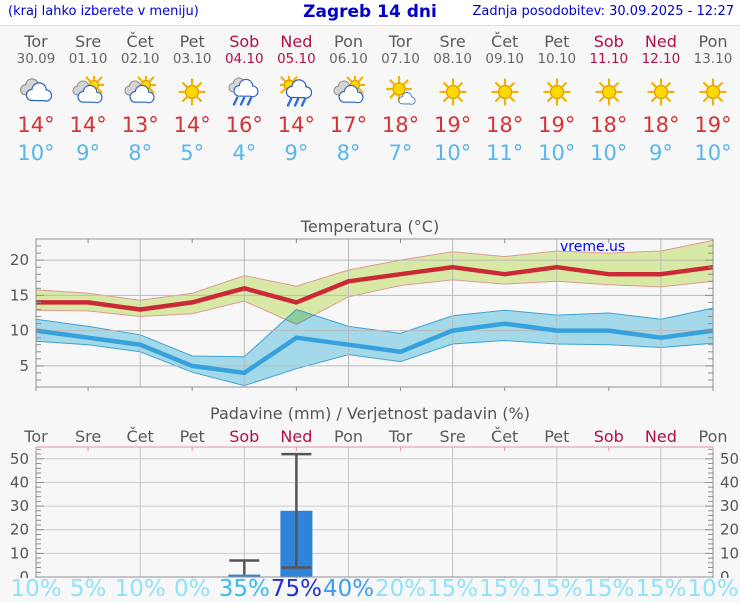 Image resolution: width=740 pixels, height=602 pixels. What do you see at coordinates (88, 41) in the screenshot?
I see `day-name: Sre` at bounding box center [88, 41].